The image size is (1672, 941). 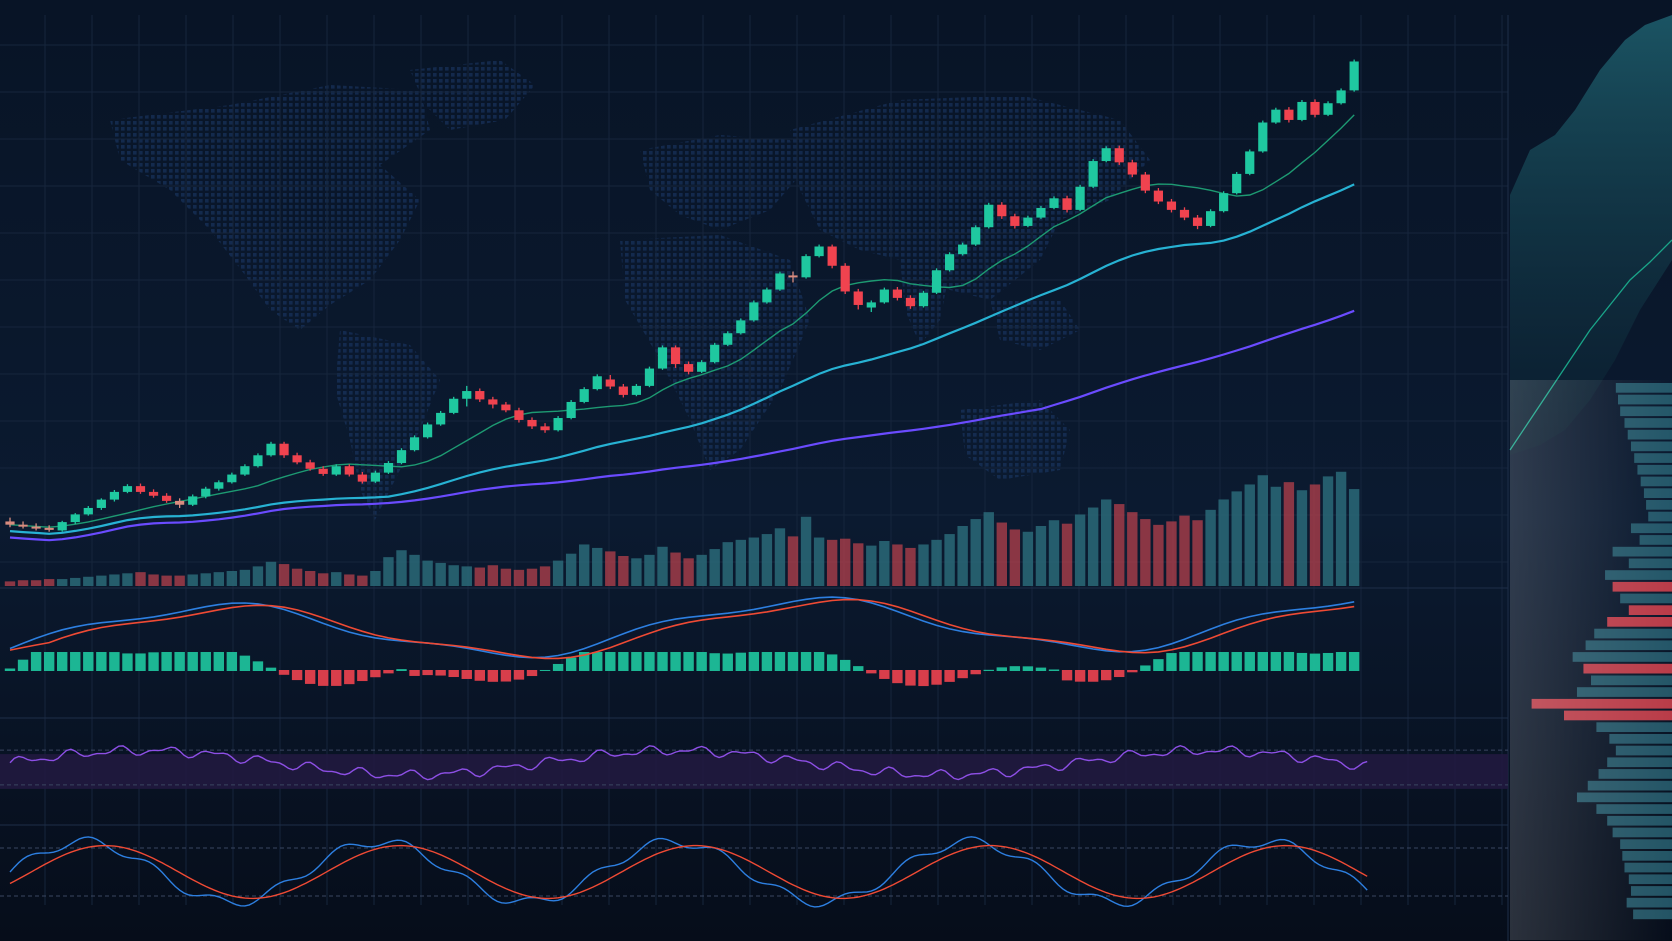 What do you see at coordinates (688, 762) in the screenshot?
I see `rsi-line` at bounding box center [688, 762].